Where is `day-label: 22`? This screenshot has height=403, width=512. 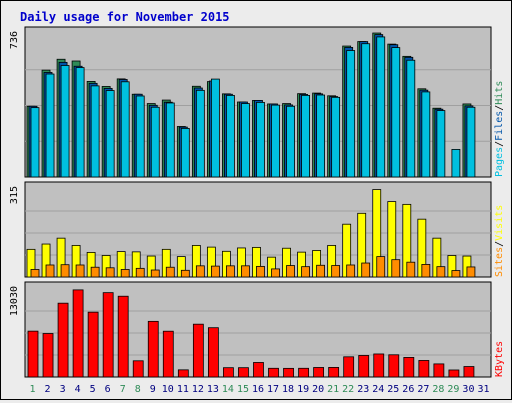
day-label: 22 is located at coordinates (348, 389).